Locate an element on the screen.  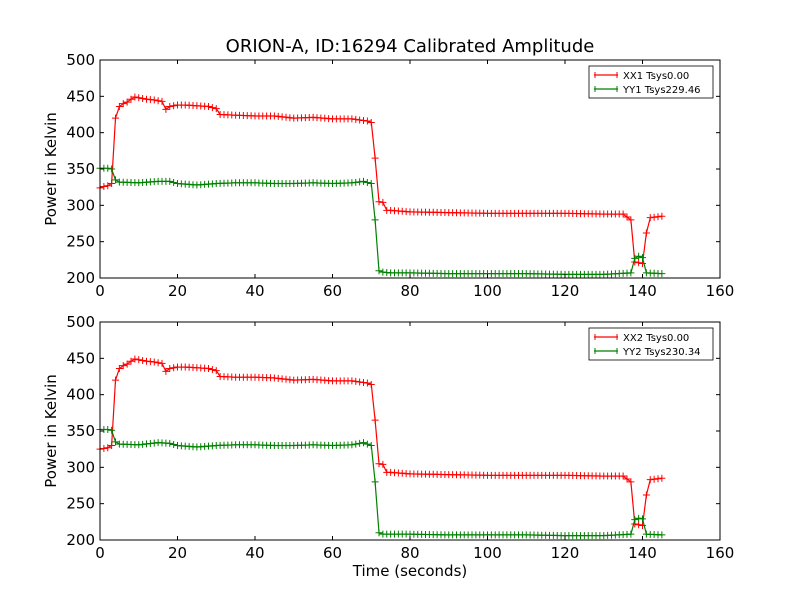
x-axis-label: Time (seconds) is located at coordinates (410, 571).